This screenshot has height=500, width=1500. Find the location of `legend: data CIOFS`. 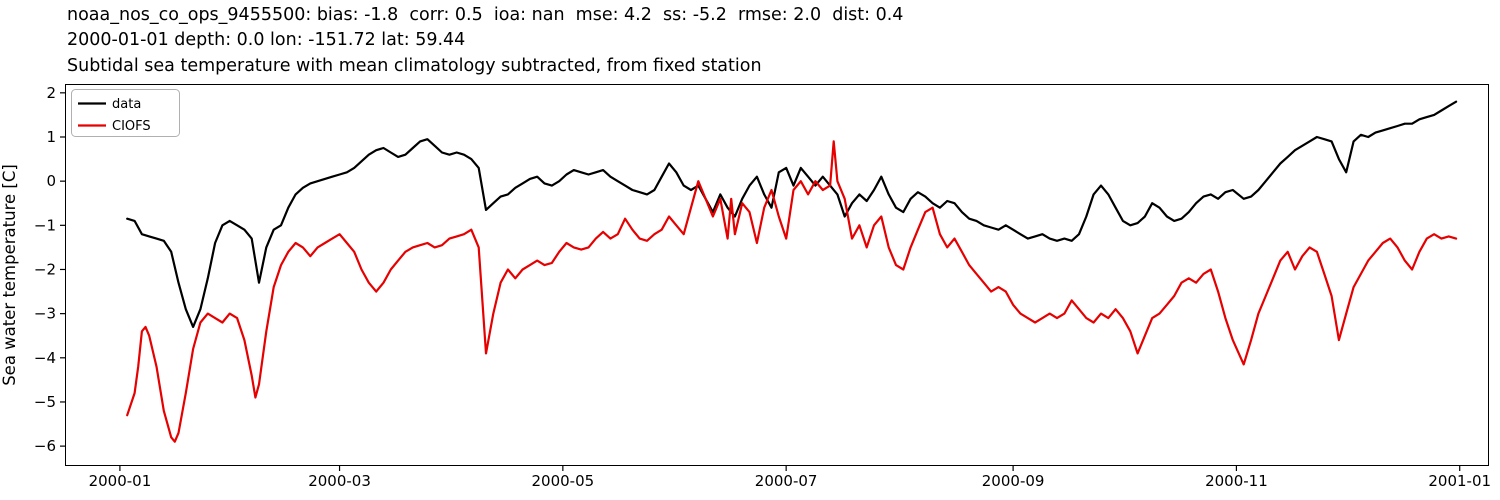

legend: data CIOFS is located at coordinates (125, 113).